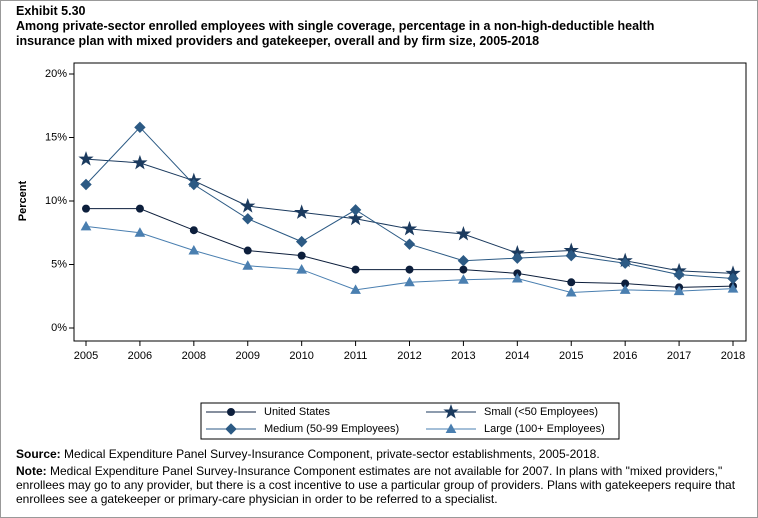 This screenshot has height=518, width=758. What do you see at coordinates (541, 412) in the screenshot?
I see `legend-label: Small (<50 Employees)` at bounding box center [541, 412].